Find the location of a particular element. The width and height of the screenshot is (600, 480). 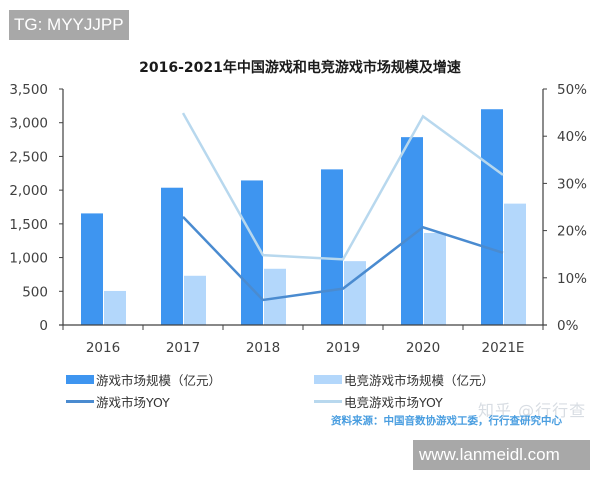

legend-label: 电竞游戏市场规模（亿元） is located at coordinates (419, 380).